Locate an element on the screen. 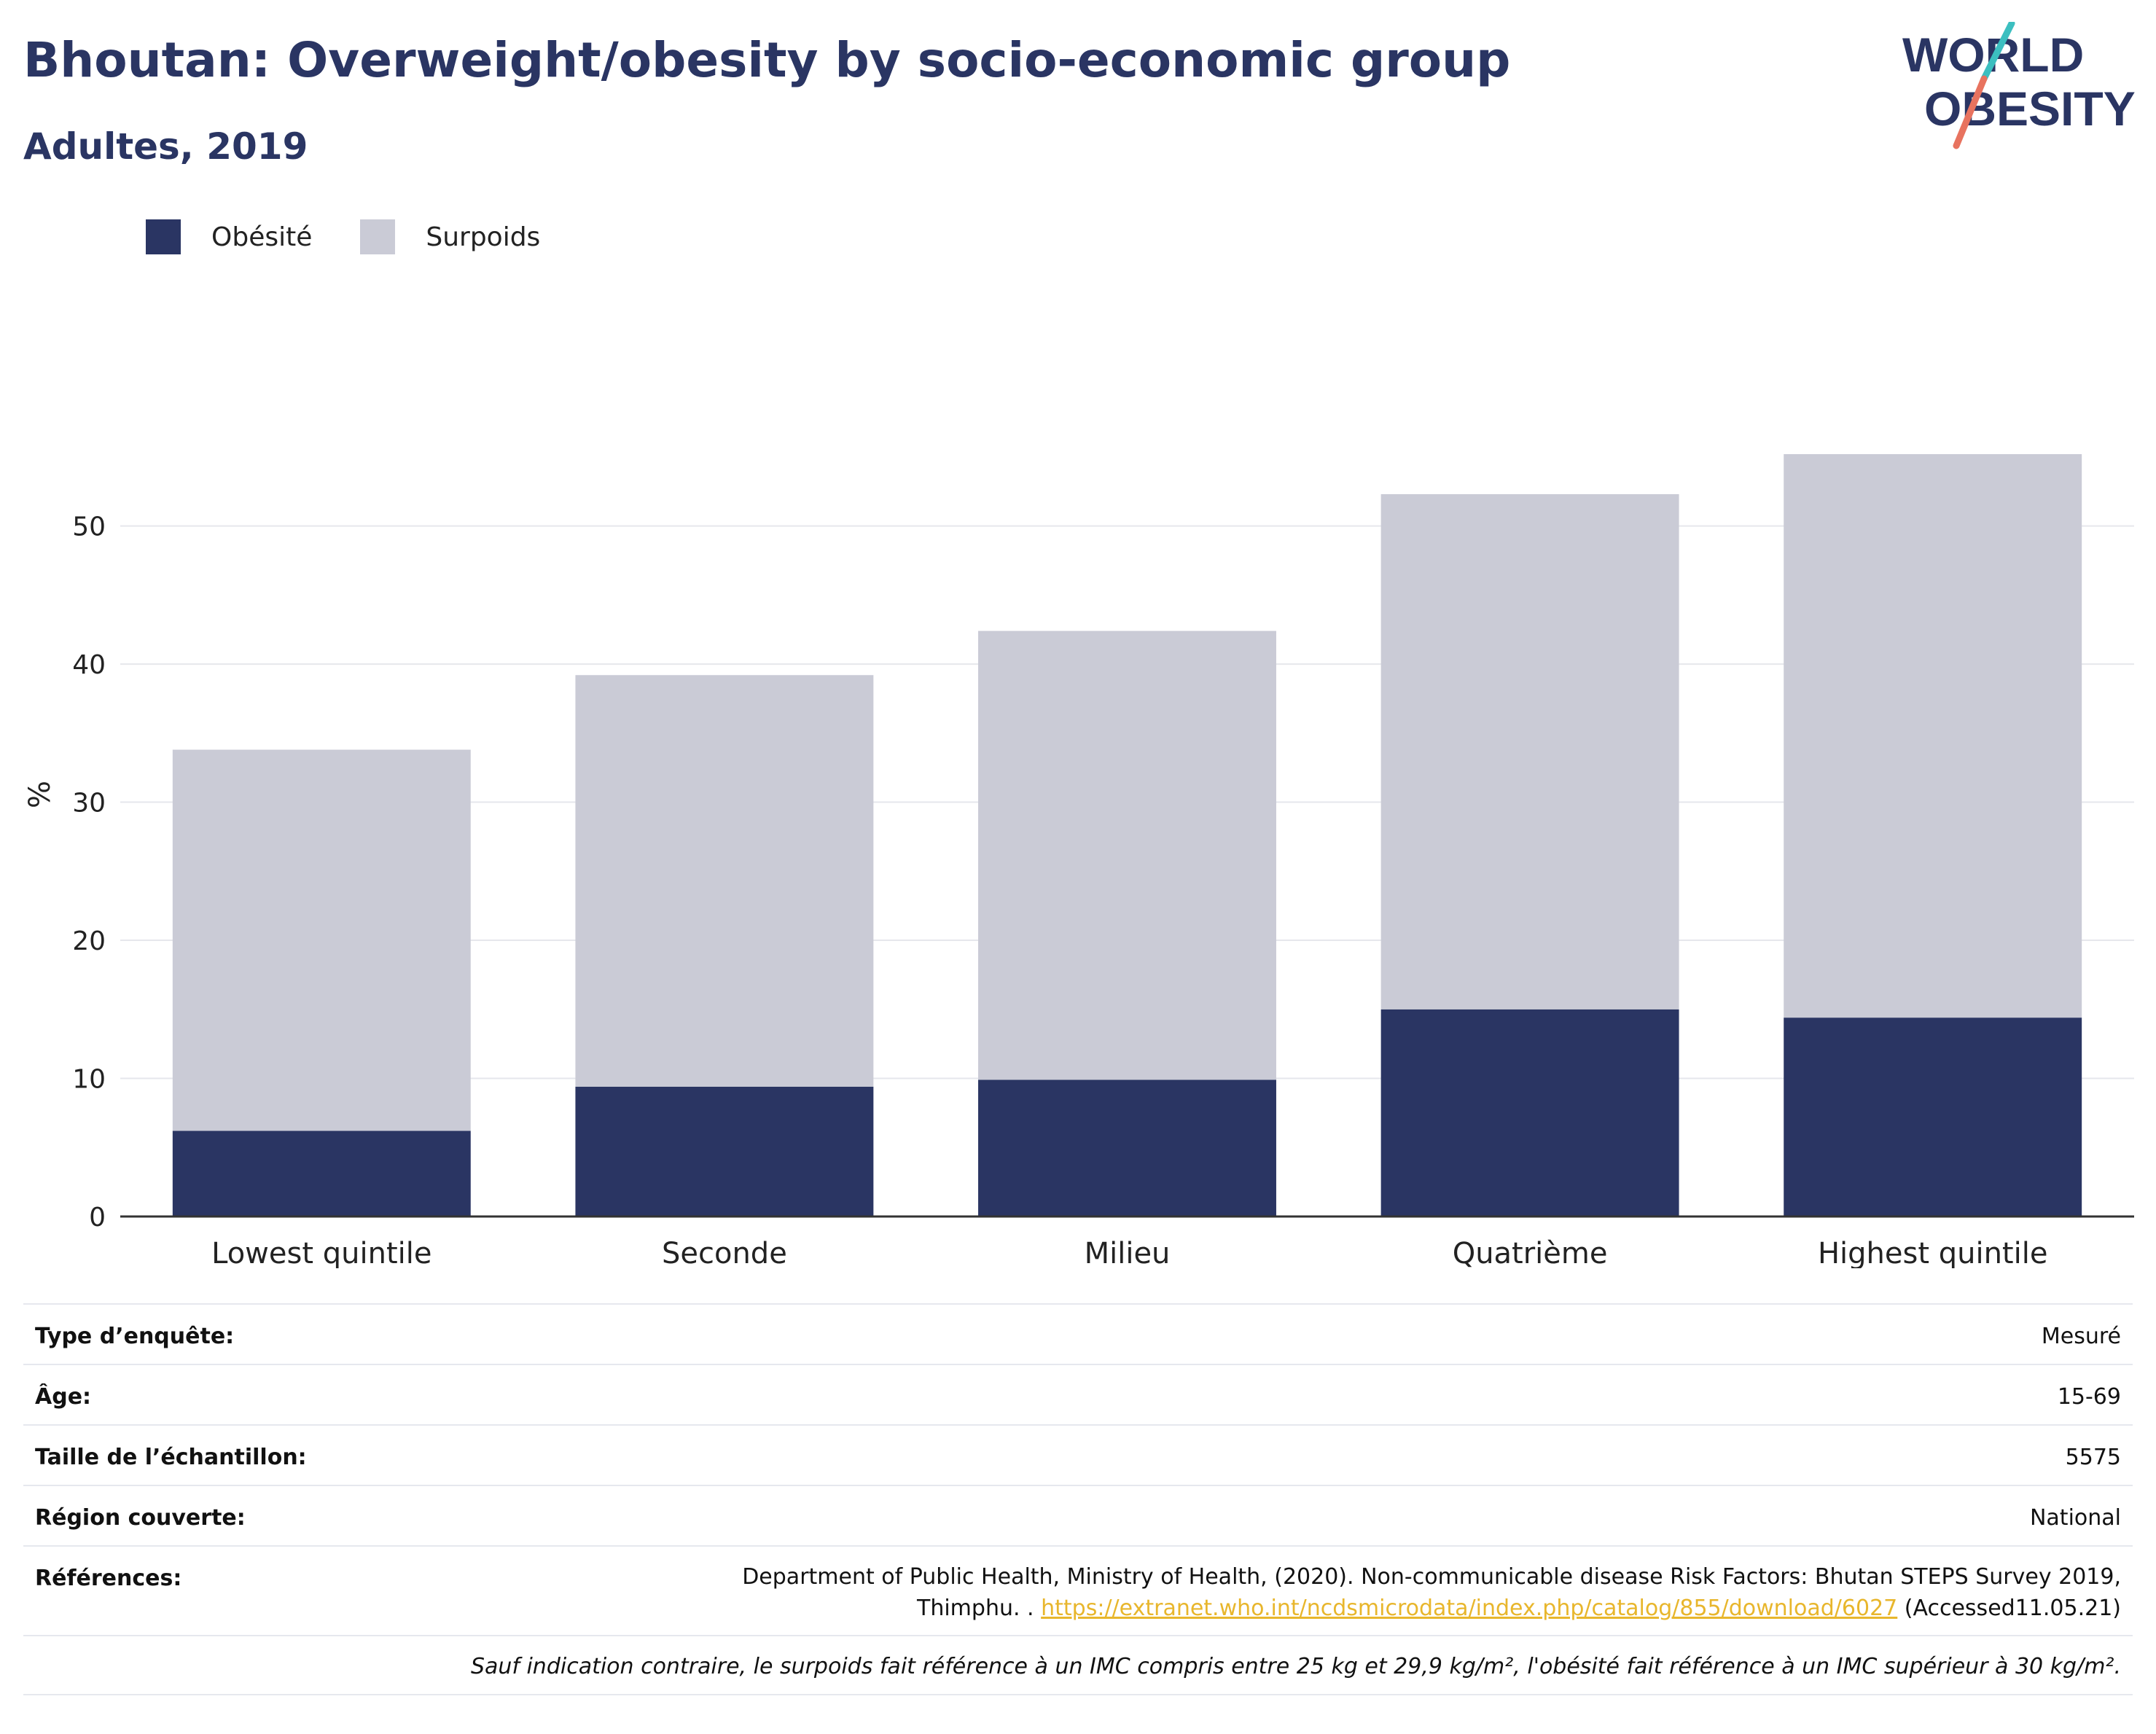 This screenshot has width=2156, height=1734. logo-line2: OBESITY is located at coordinates (2030, 109).